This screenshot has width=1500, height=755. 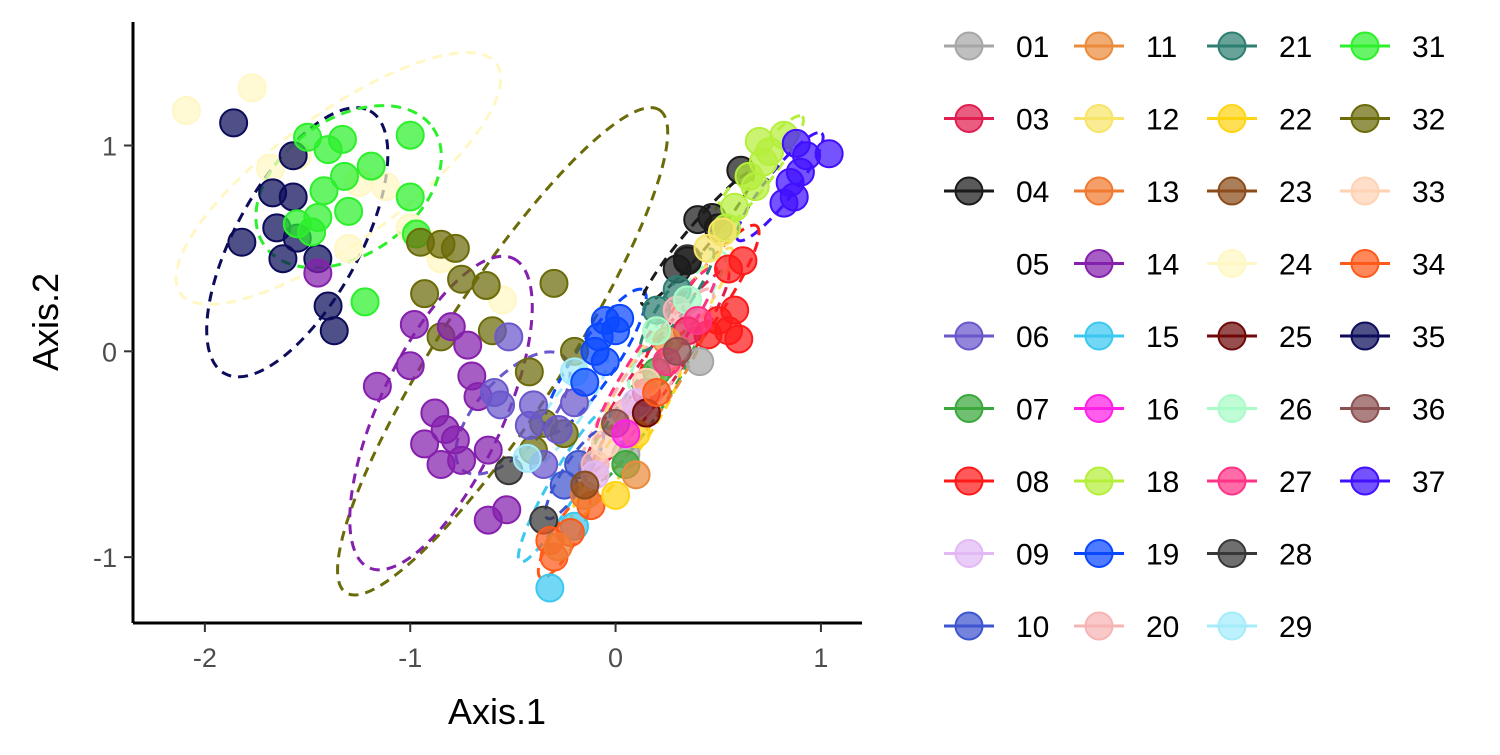 What do you see at coordinates (1162, 192) in the screenshot?
I see `legend-label: 13` at bounding box center [1162, 192].